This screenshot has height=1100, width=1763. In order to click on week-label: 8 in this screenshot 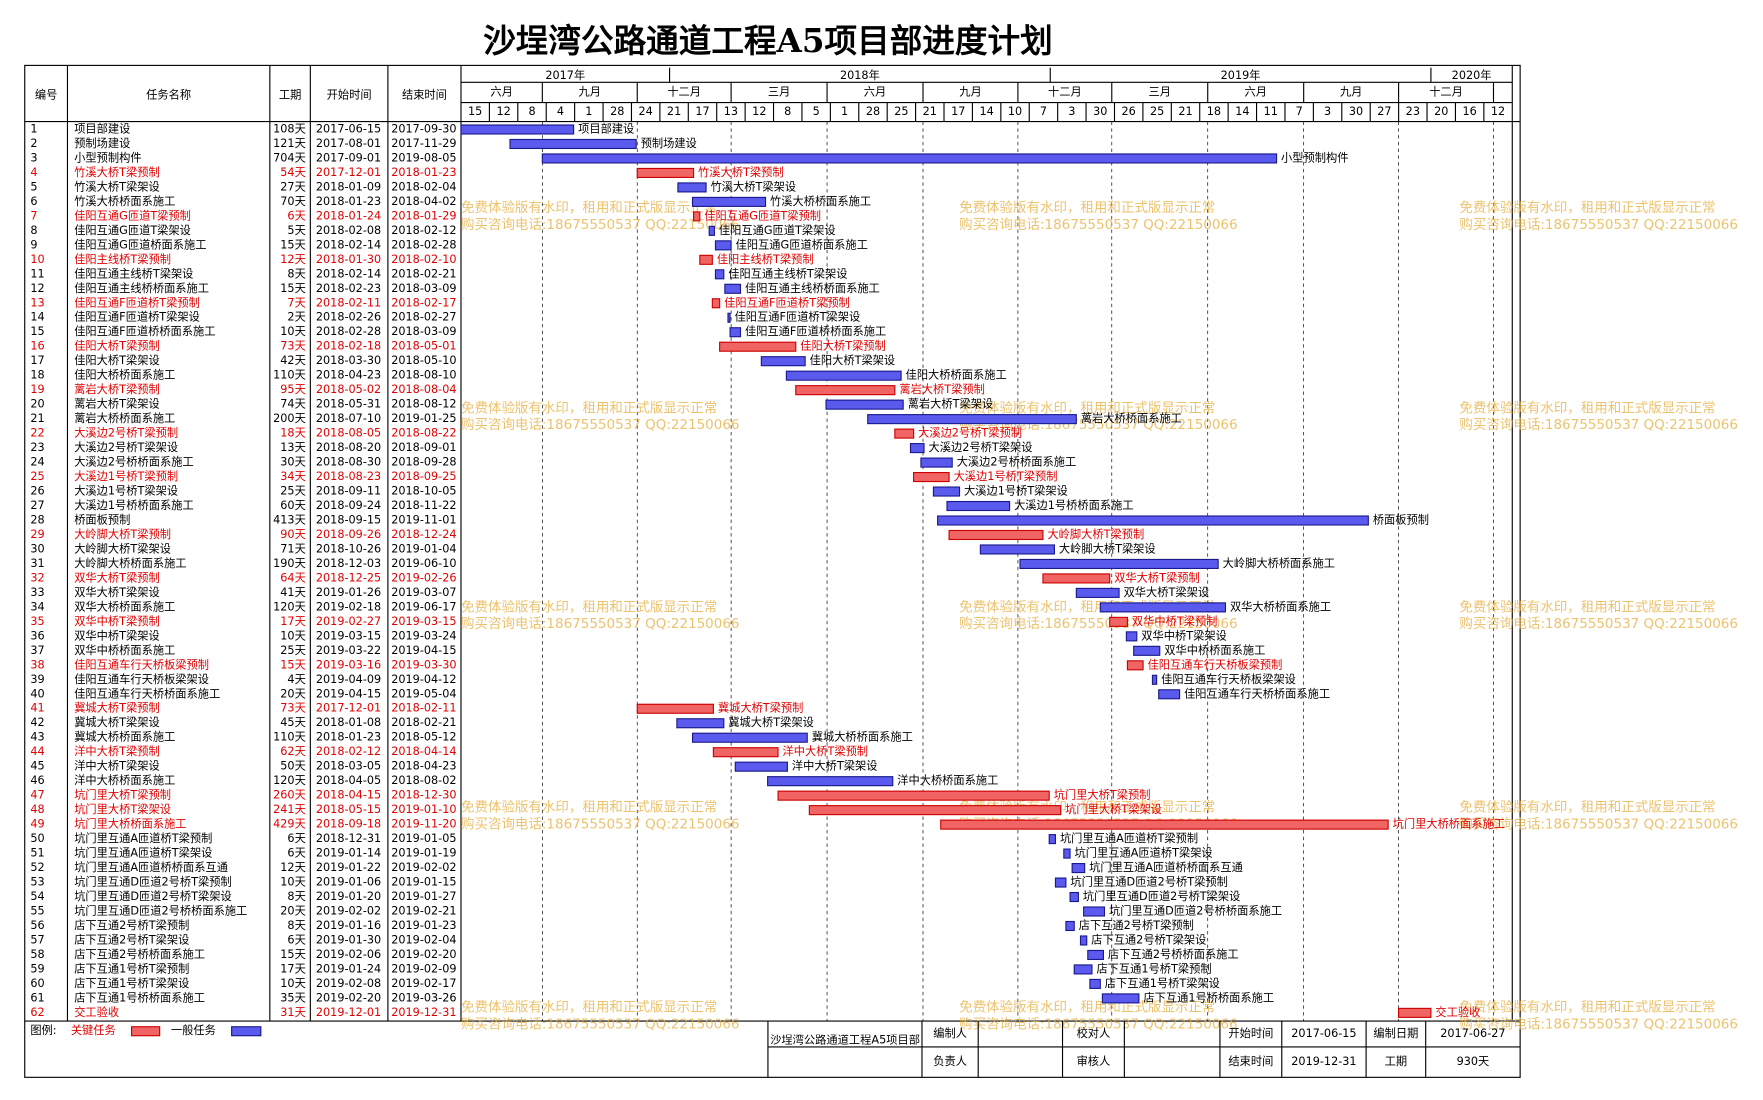, I will do `click(787, 111)`.